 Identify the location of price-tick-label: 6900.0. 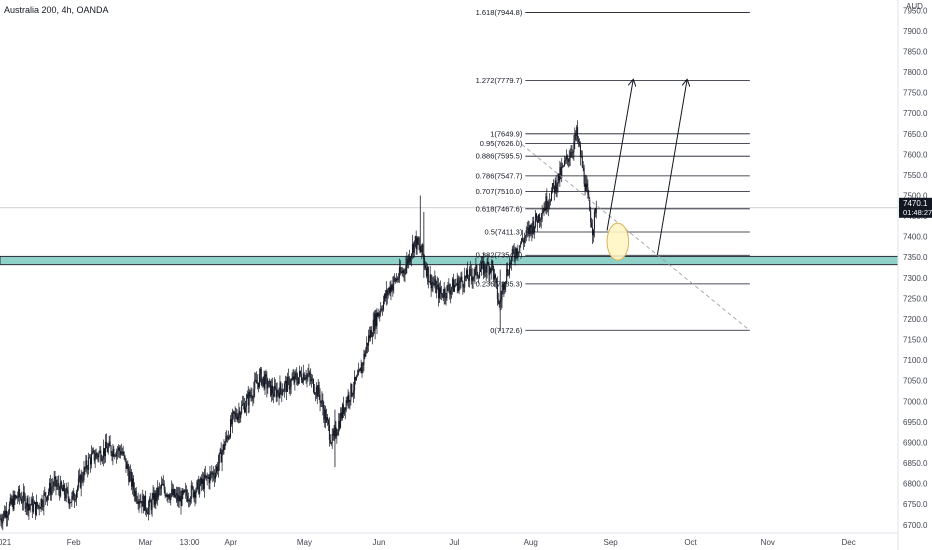
(915, 442).